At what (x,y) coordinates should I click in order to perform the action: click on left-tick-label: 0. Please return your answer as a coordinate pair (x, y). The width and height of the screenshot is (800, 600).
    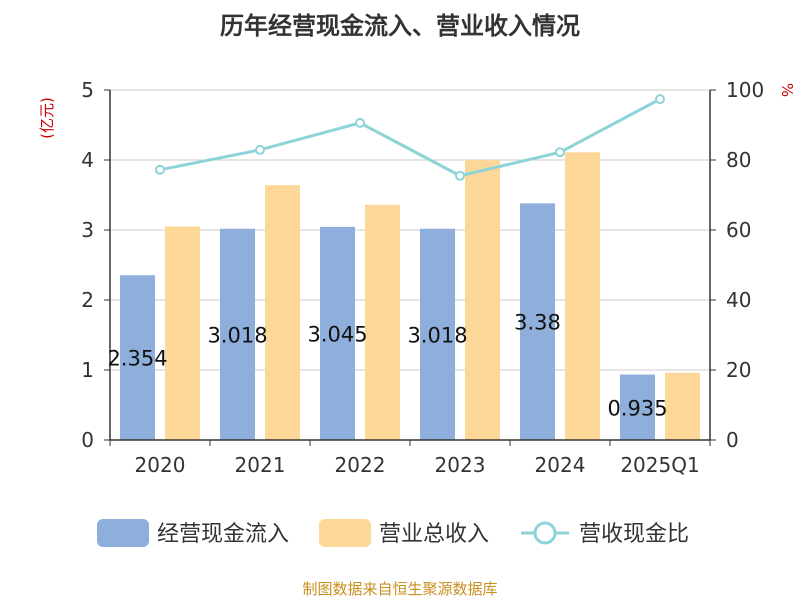
    Looking at the image, I should click on (87, 440).